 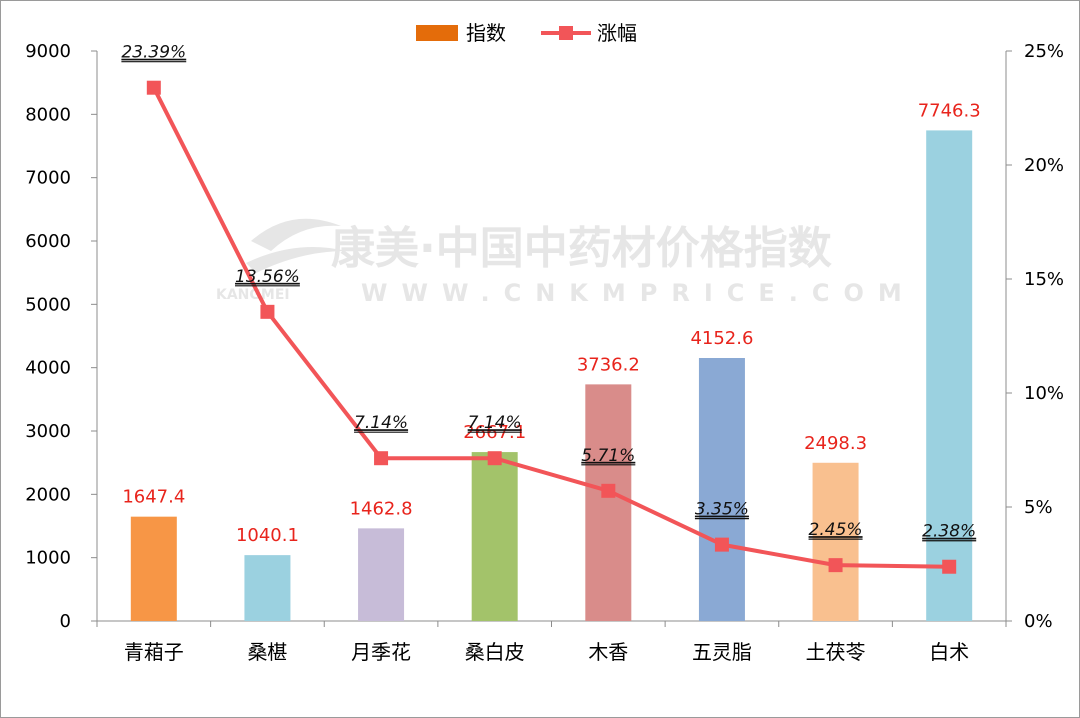 What do you see at coordinates (949, 532) in the screenshot?
I see `line-value-label: 2.38%` at bounding box center [949, 532].